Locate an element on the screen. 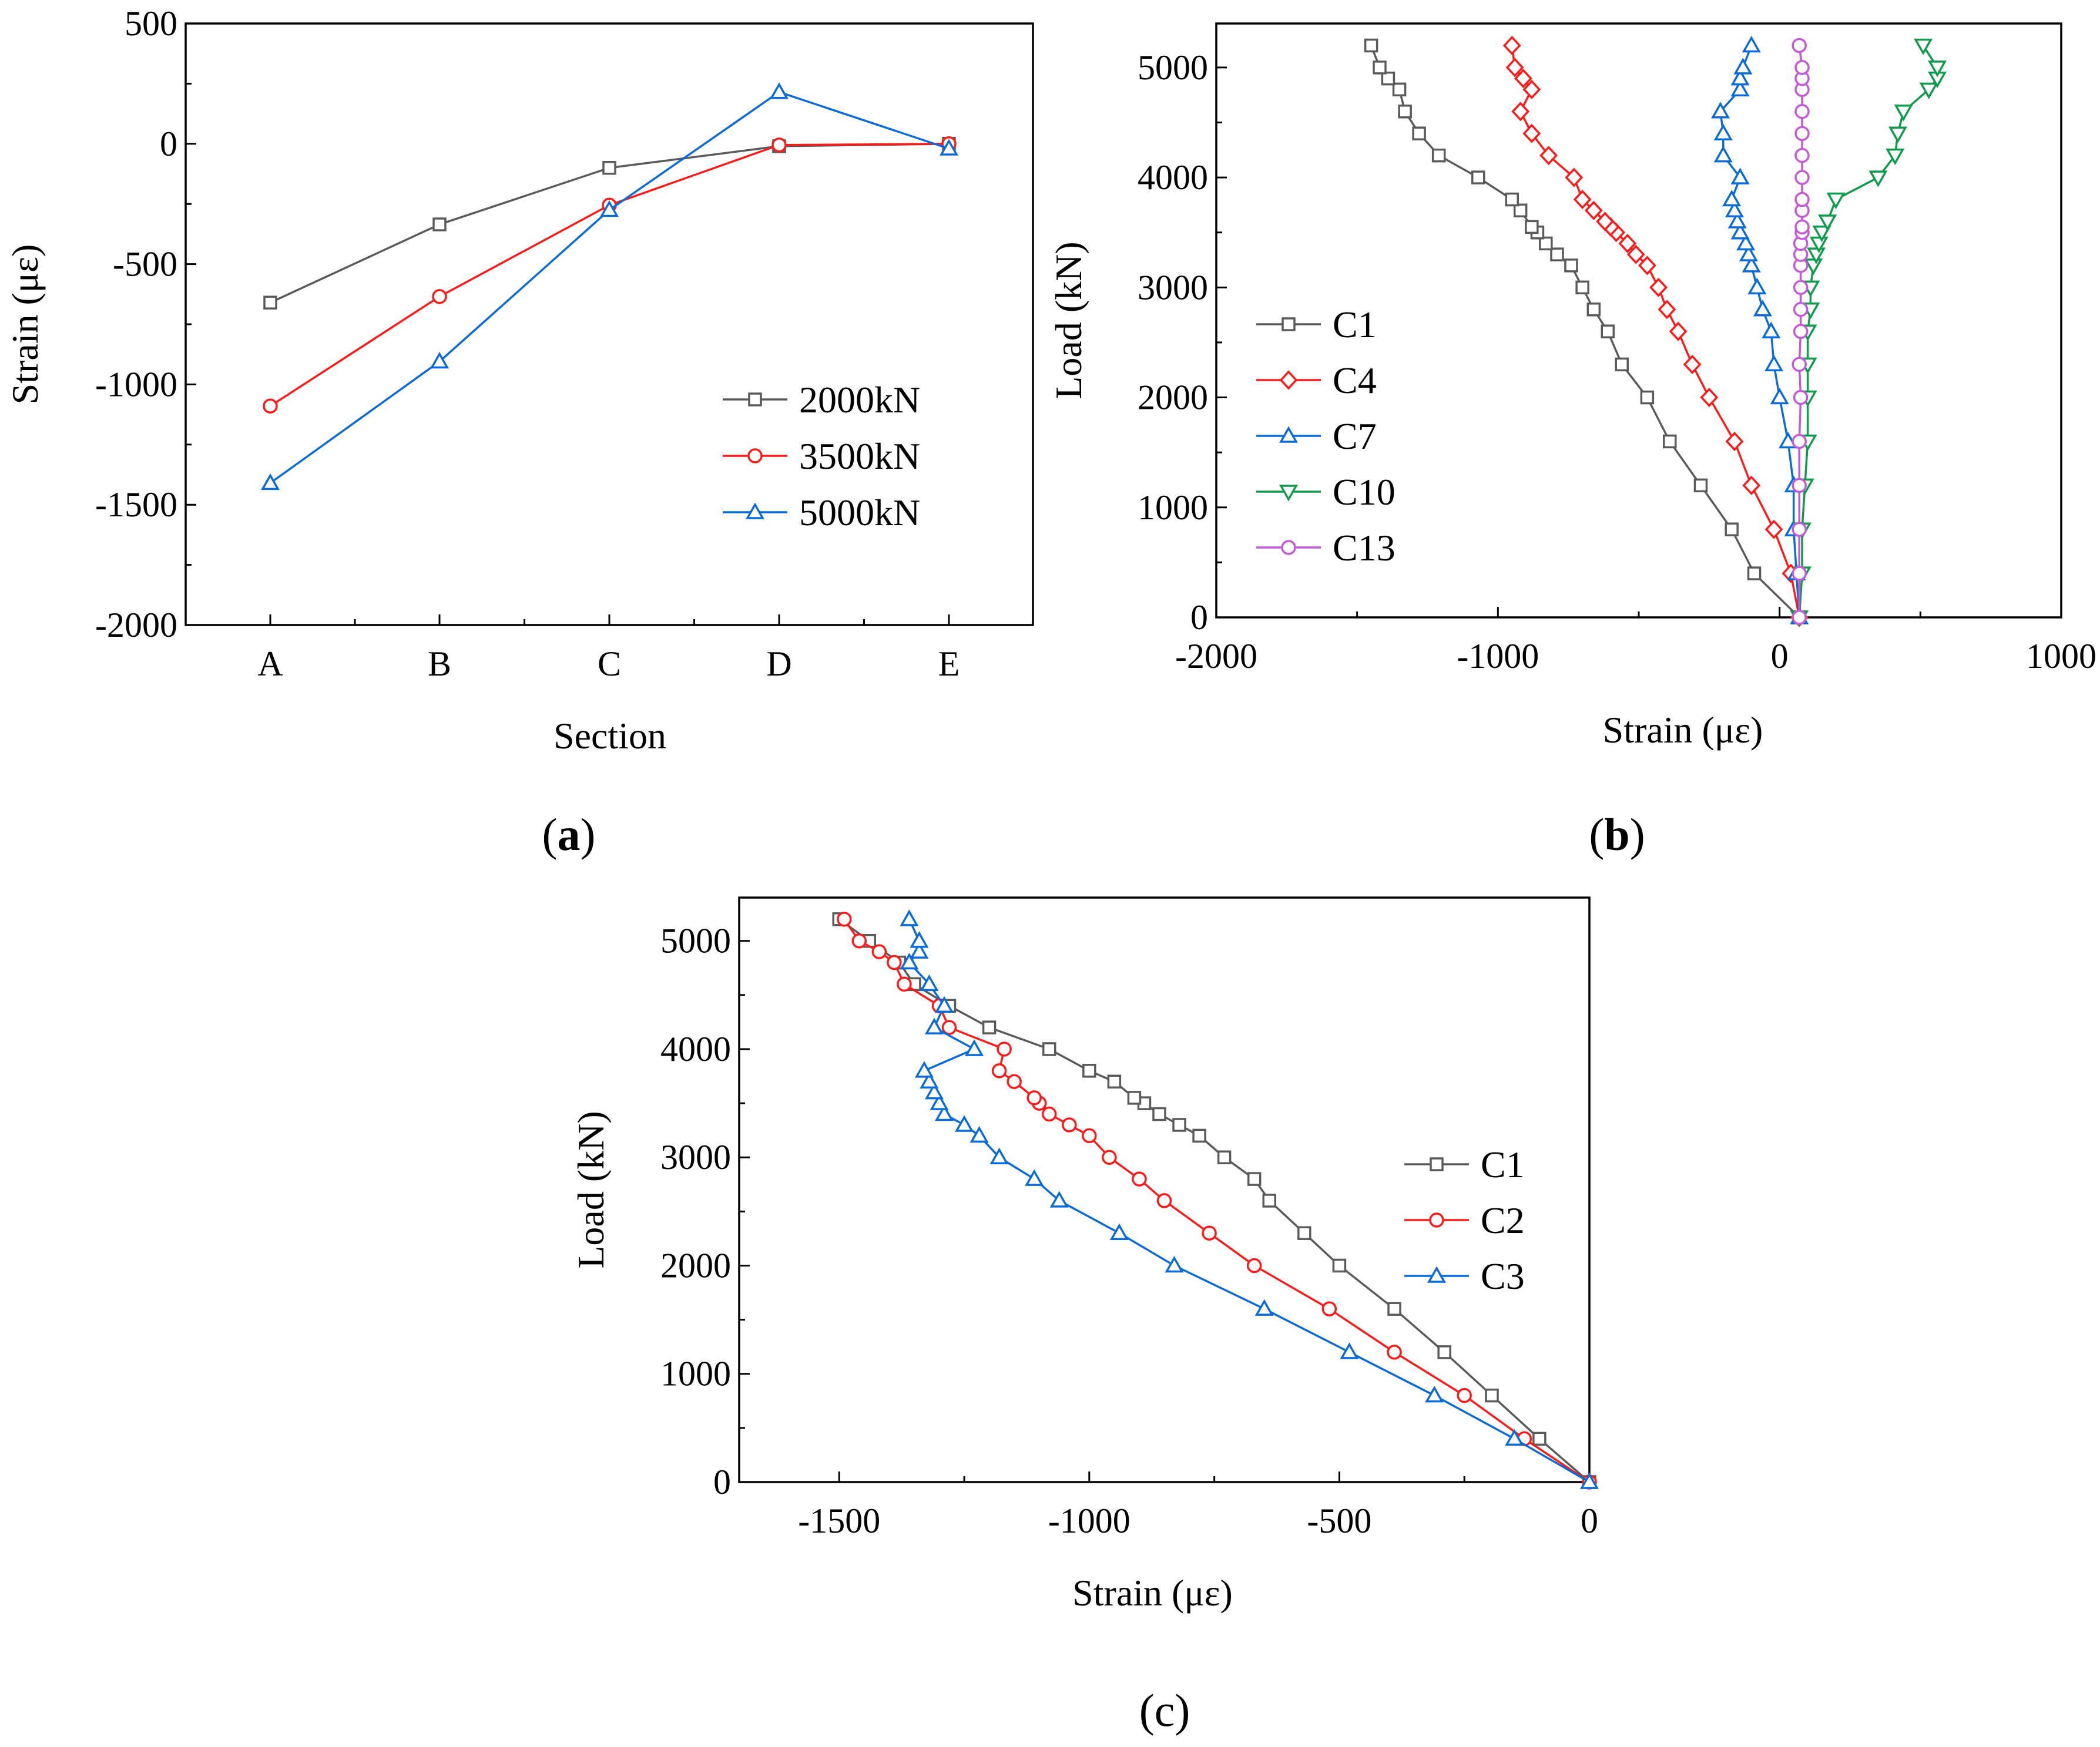 Image resolution: width=2100 pixels, height=1747 pixels. x-tick-label-c--1000: -1000 is located at coordinates (1089, 1521).